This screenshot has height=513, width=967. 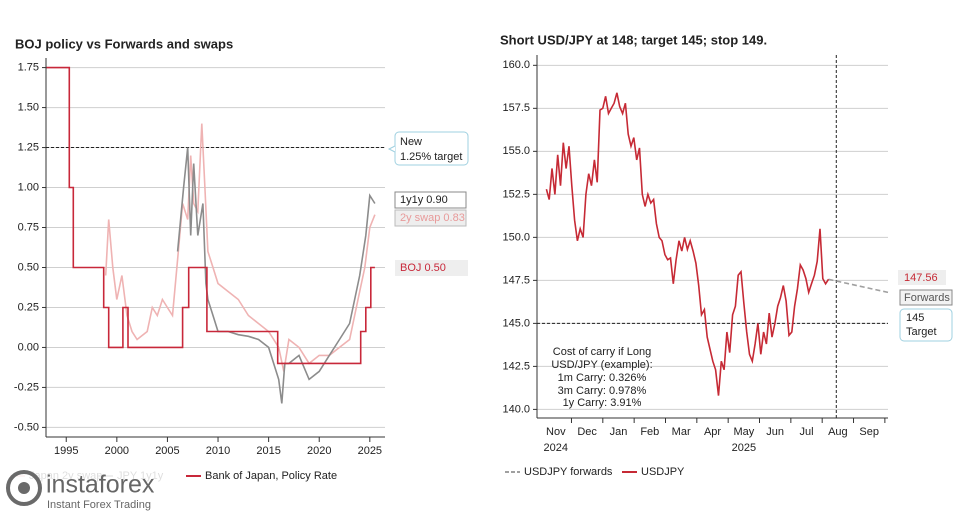 What do you see at coordinates (587, 432) in the screenshot?
I see `x-tick-label: Dec` at bounding box center [587, 432].